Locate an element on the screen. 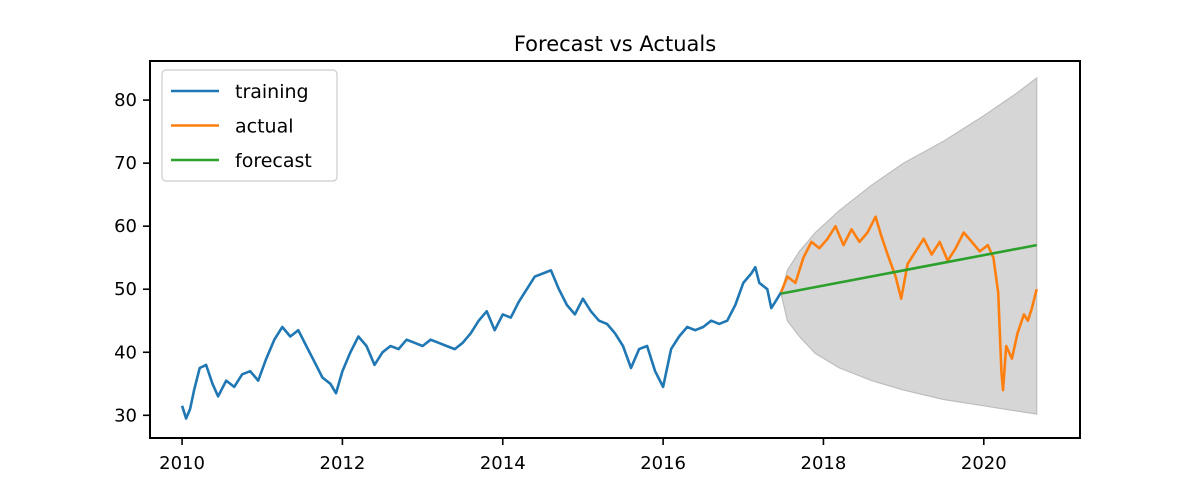 This screenshot has width=1200, height=500. x-tick-label: 2012 is located at coordinates (343, 463).